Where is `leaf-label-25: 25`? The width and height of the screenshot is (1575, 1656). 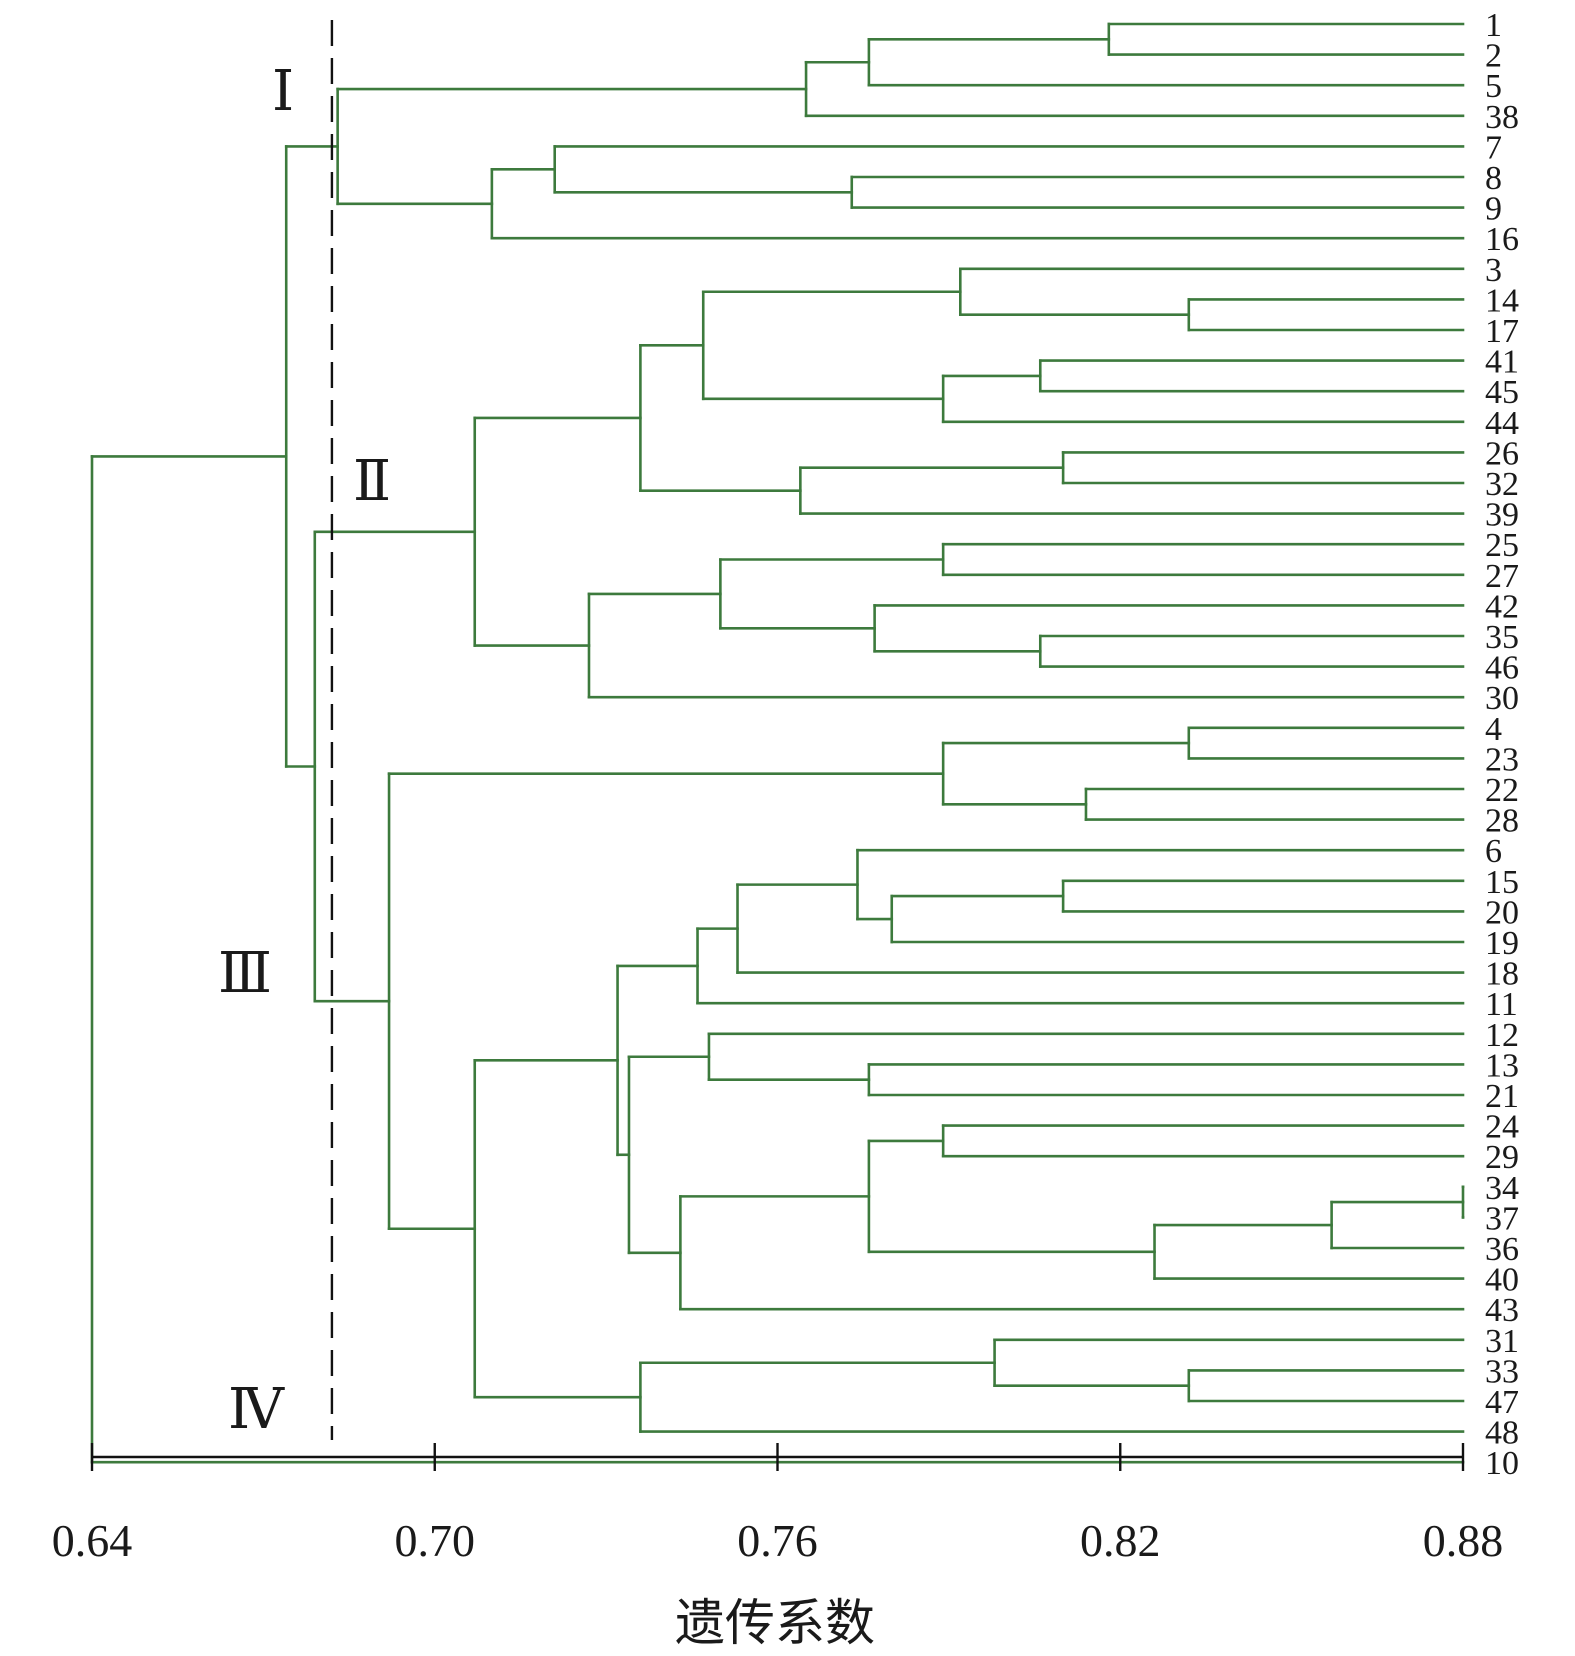
leaf-label-25: 25 is located at coordinates (1502, 545).